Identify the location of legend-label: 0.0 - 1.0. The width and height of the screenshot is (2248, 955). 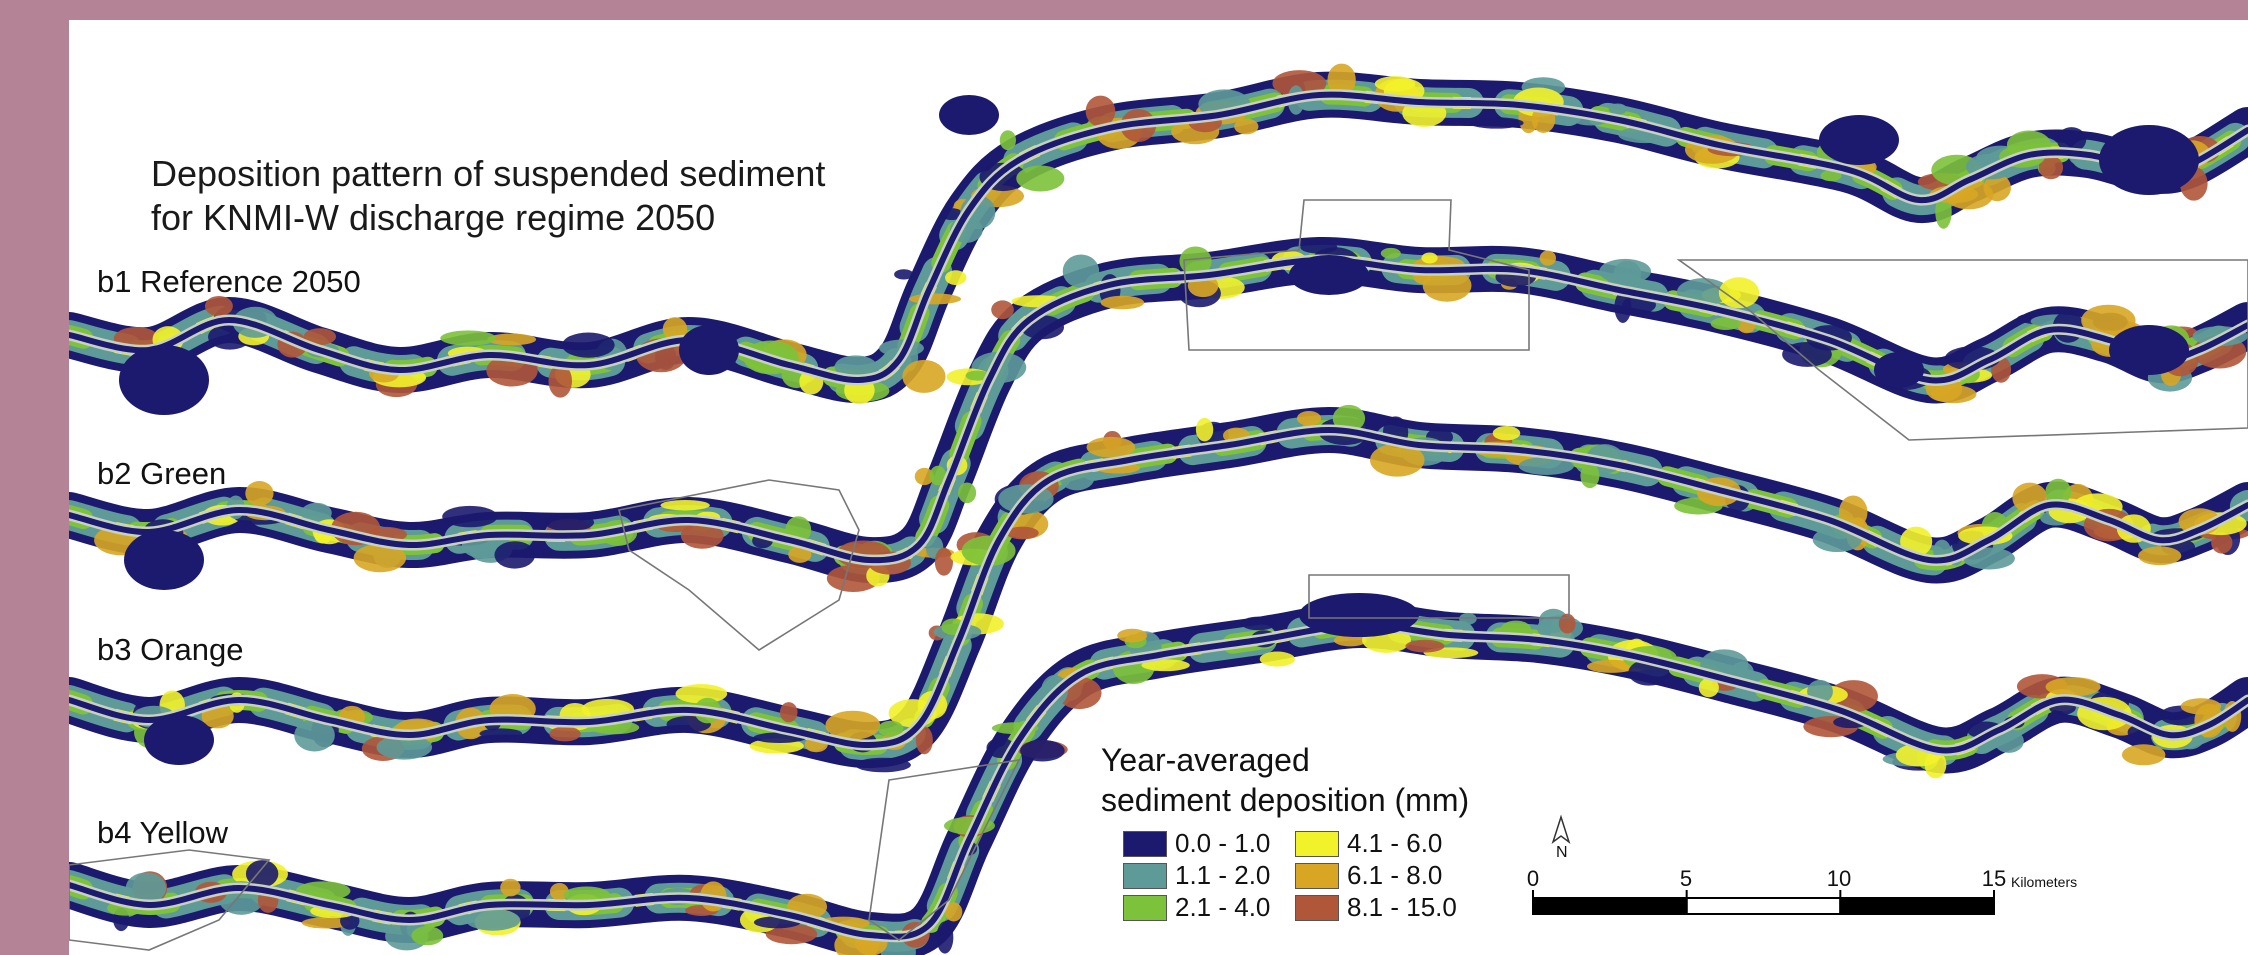
(1223, 843).